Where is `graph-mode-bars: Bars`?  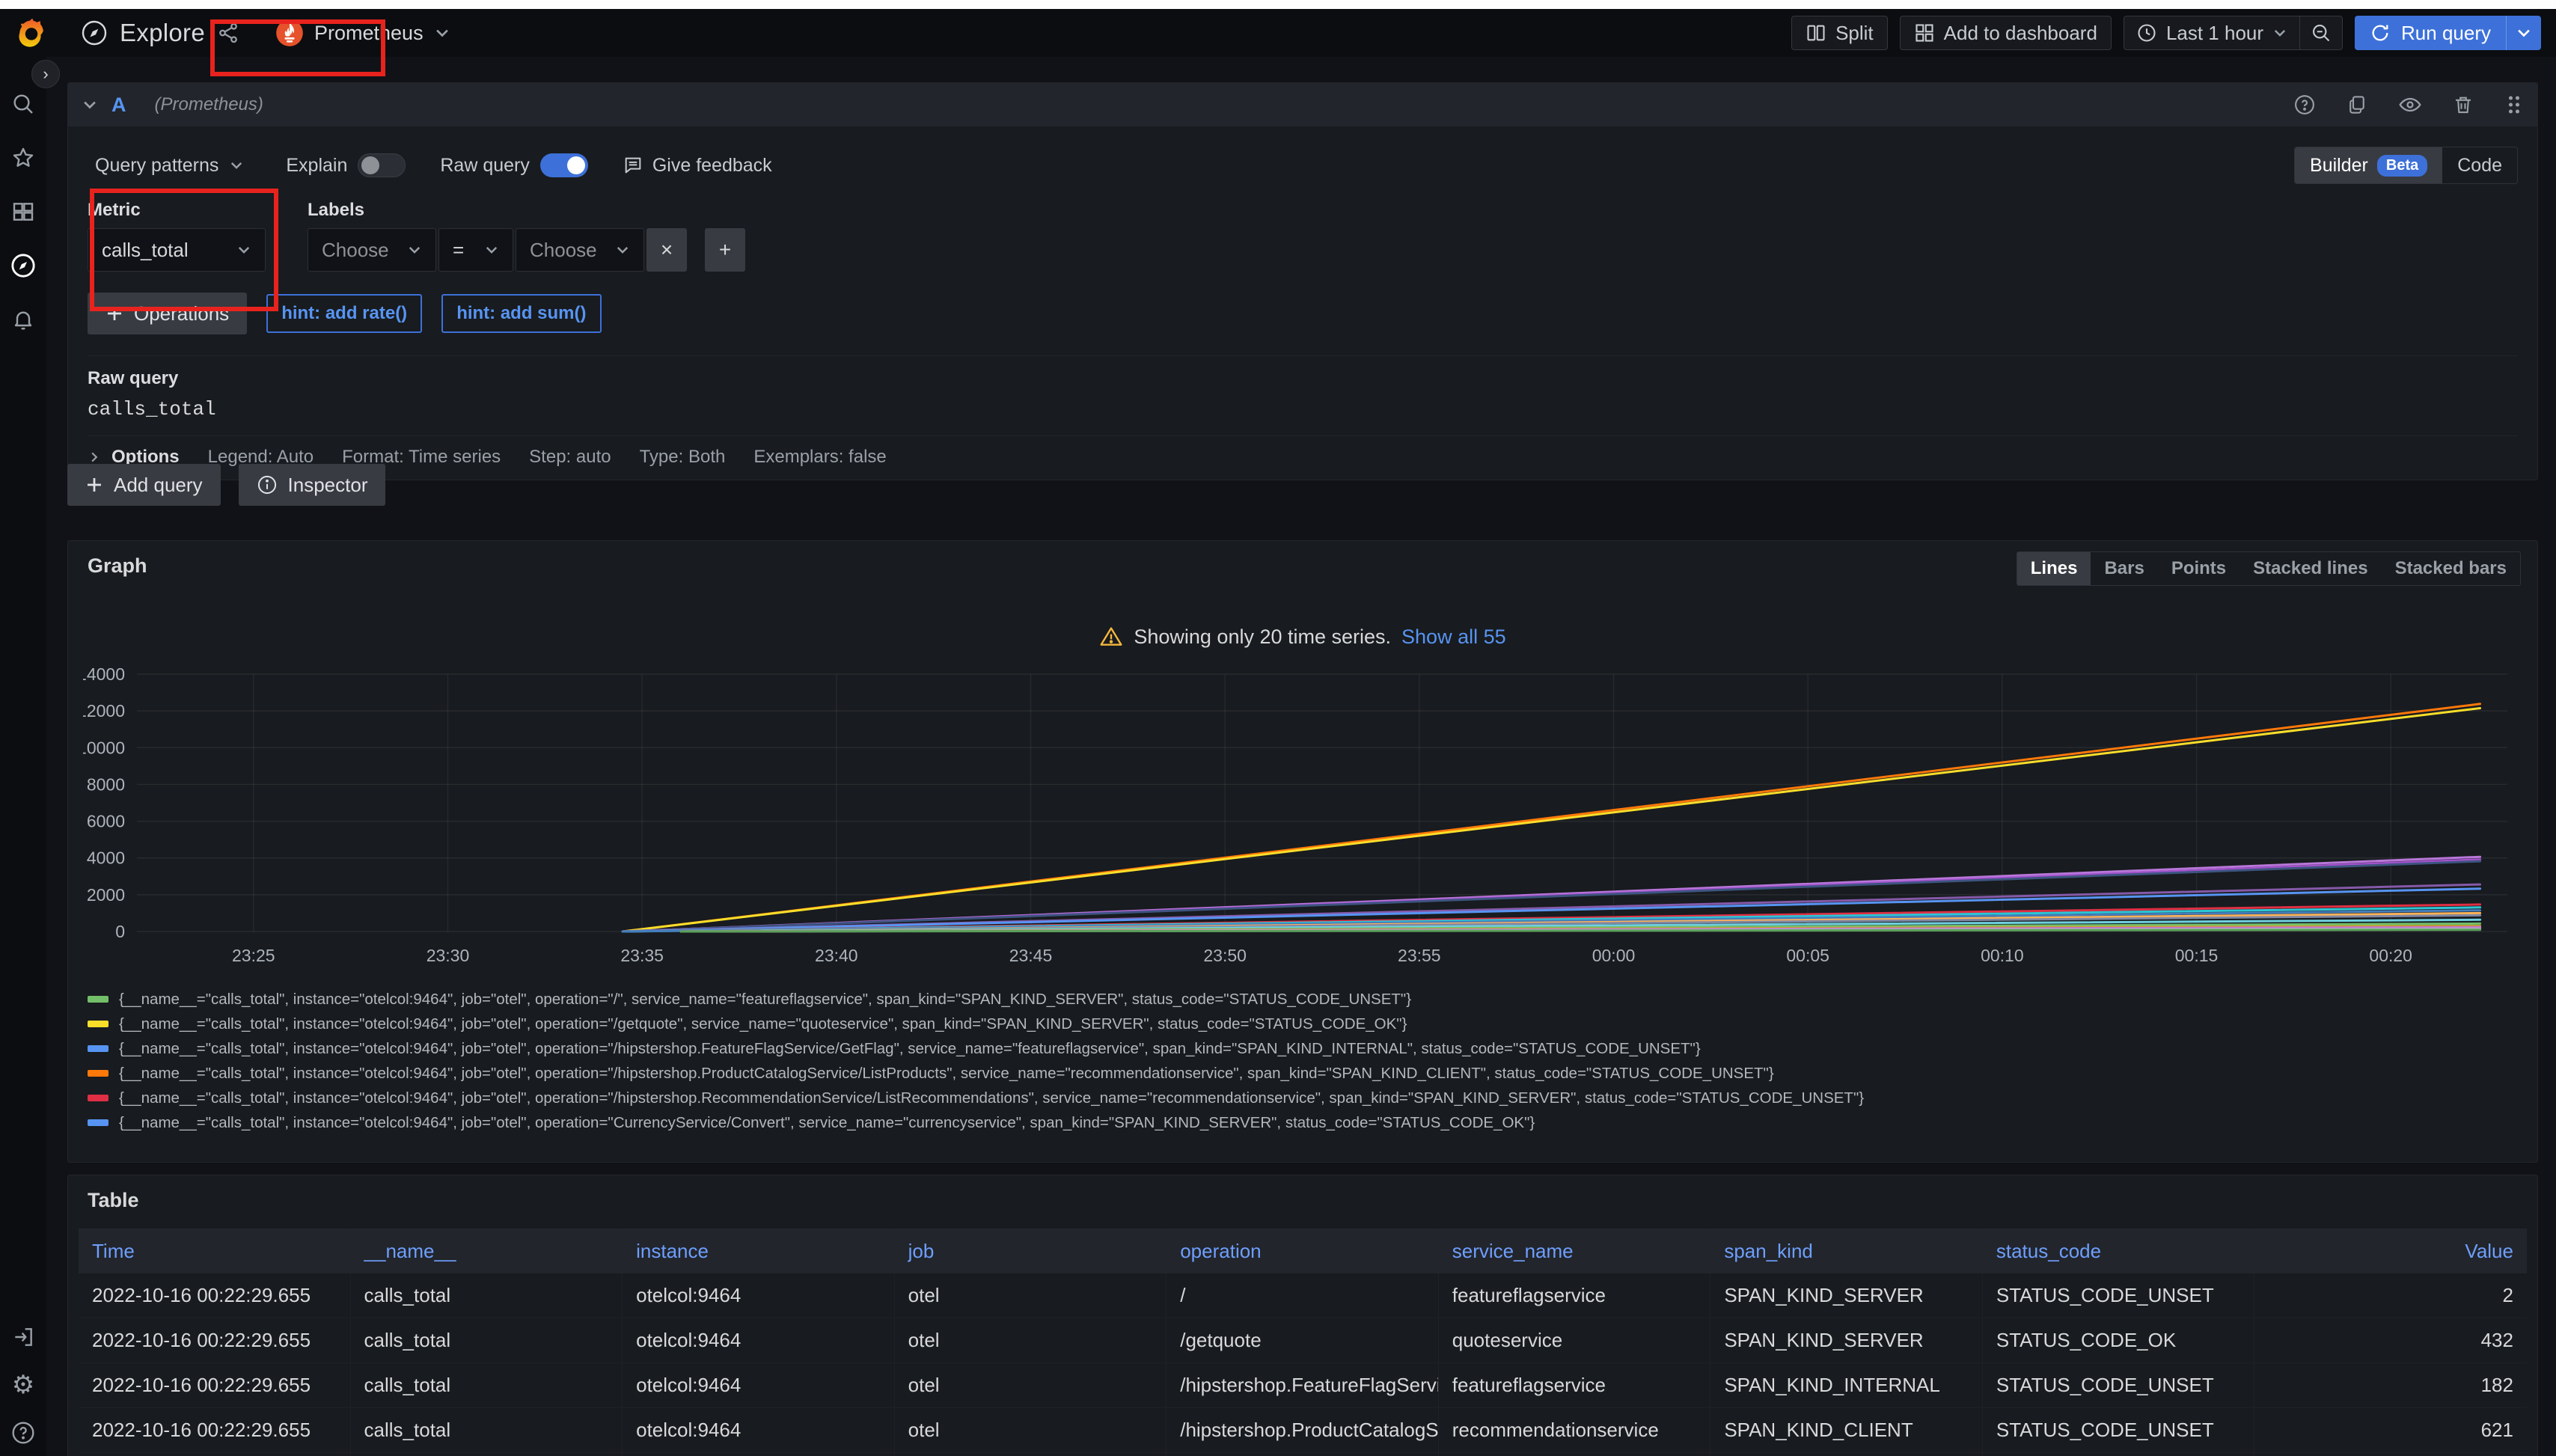
graph-mode-bars: Bars is located at coordinates (2124, 568).